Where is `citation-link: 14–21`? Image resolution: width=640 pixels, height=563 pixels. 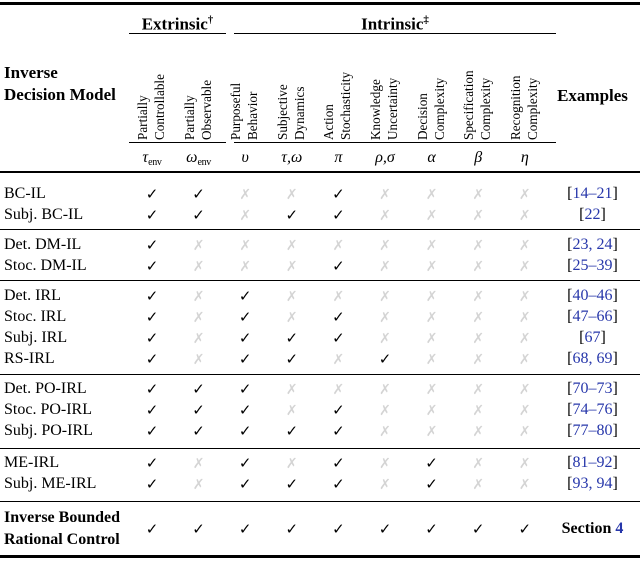
citation-link: 14–21 is located at coordinates (592, 193).